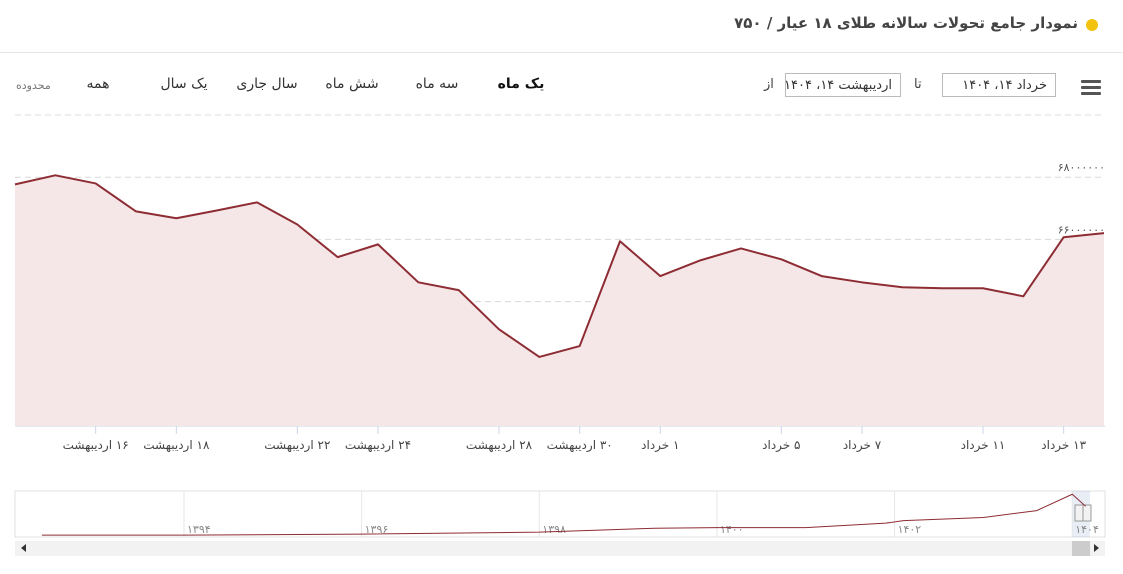  I want to click on x-tick-label: ۱۶ اردیبهشت, so click(96, 445).